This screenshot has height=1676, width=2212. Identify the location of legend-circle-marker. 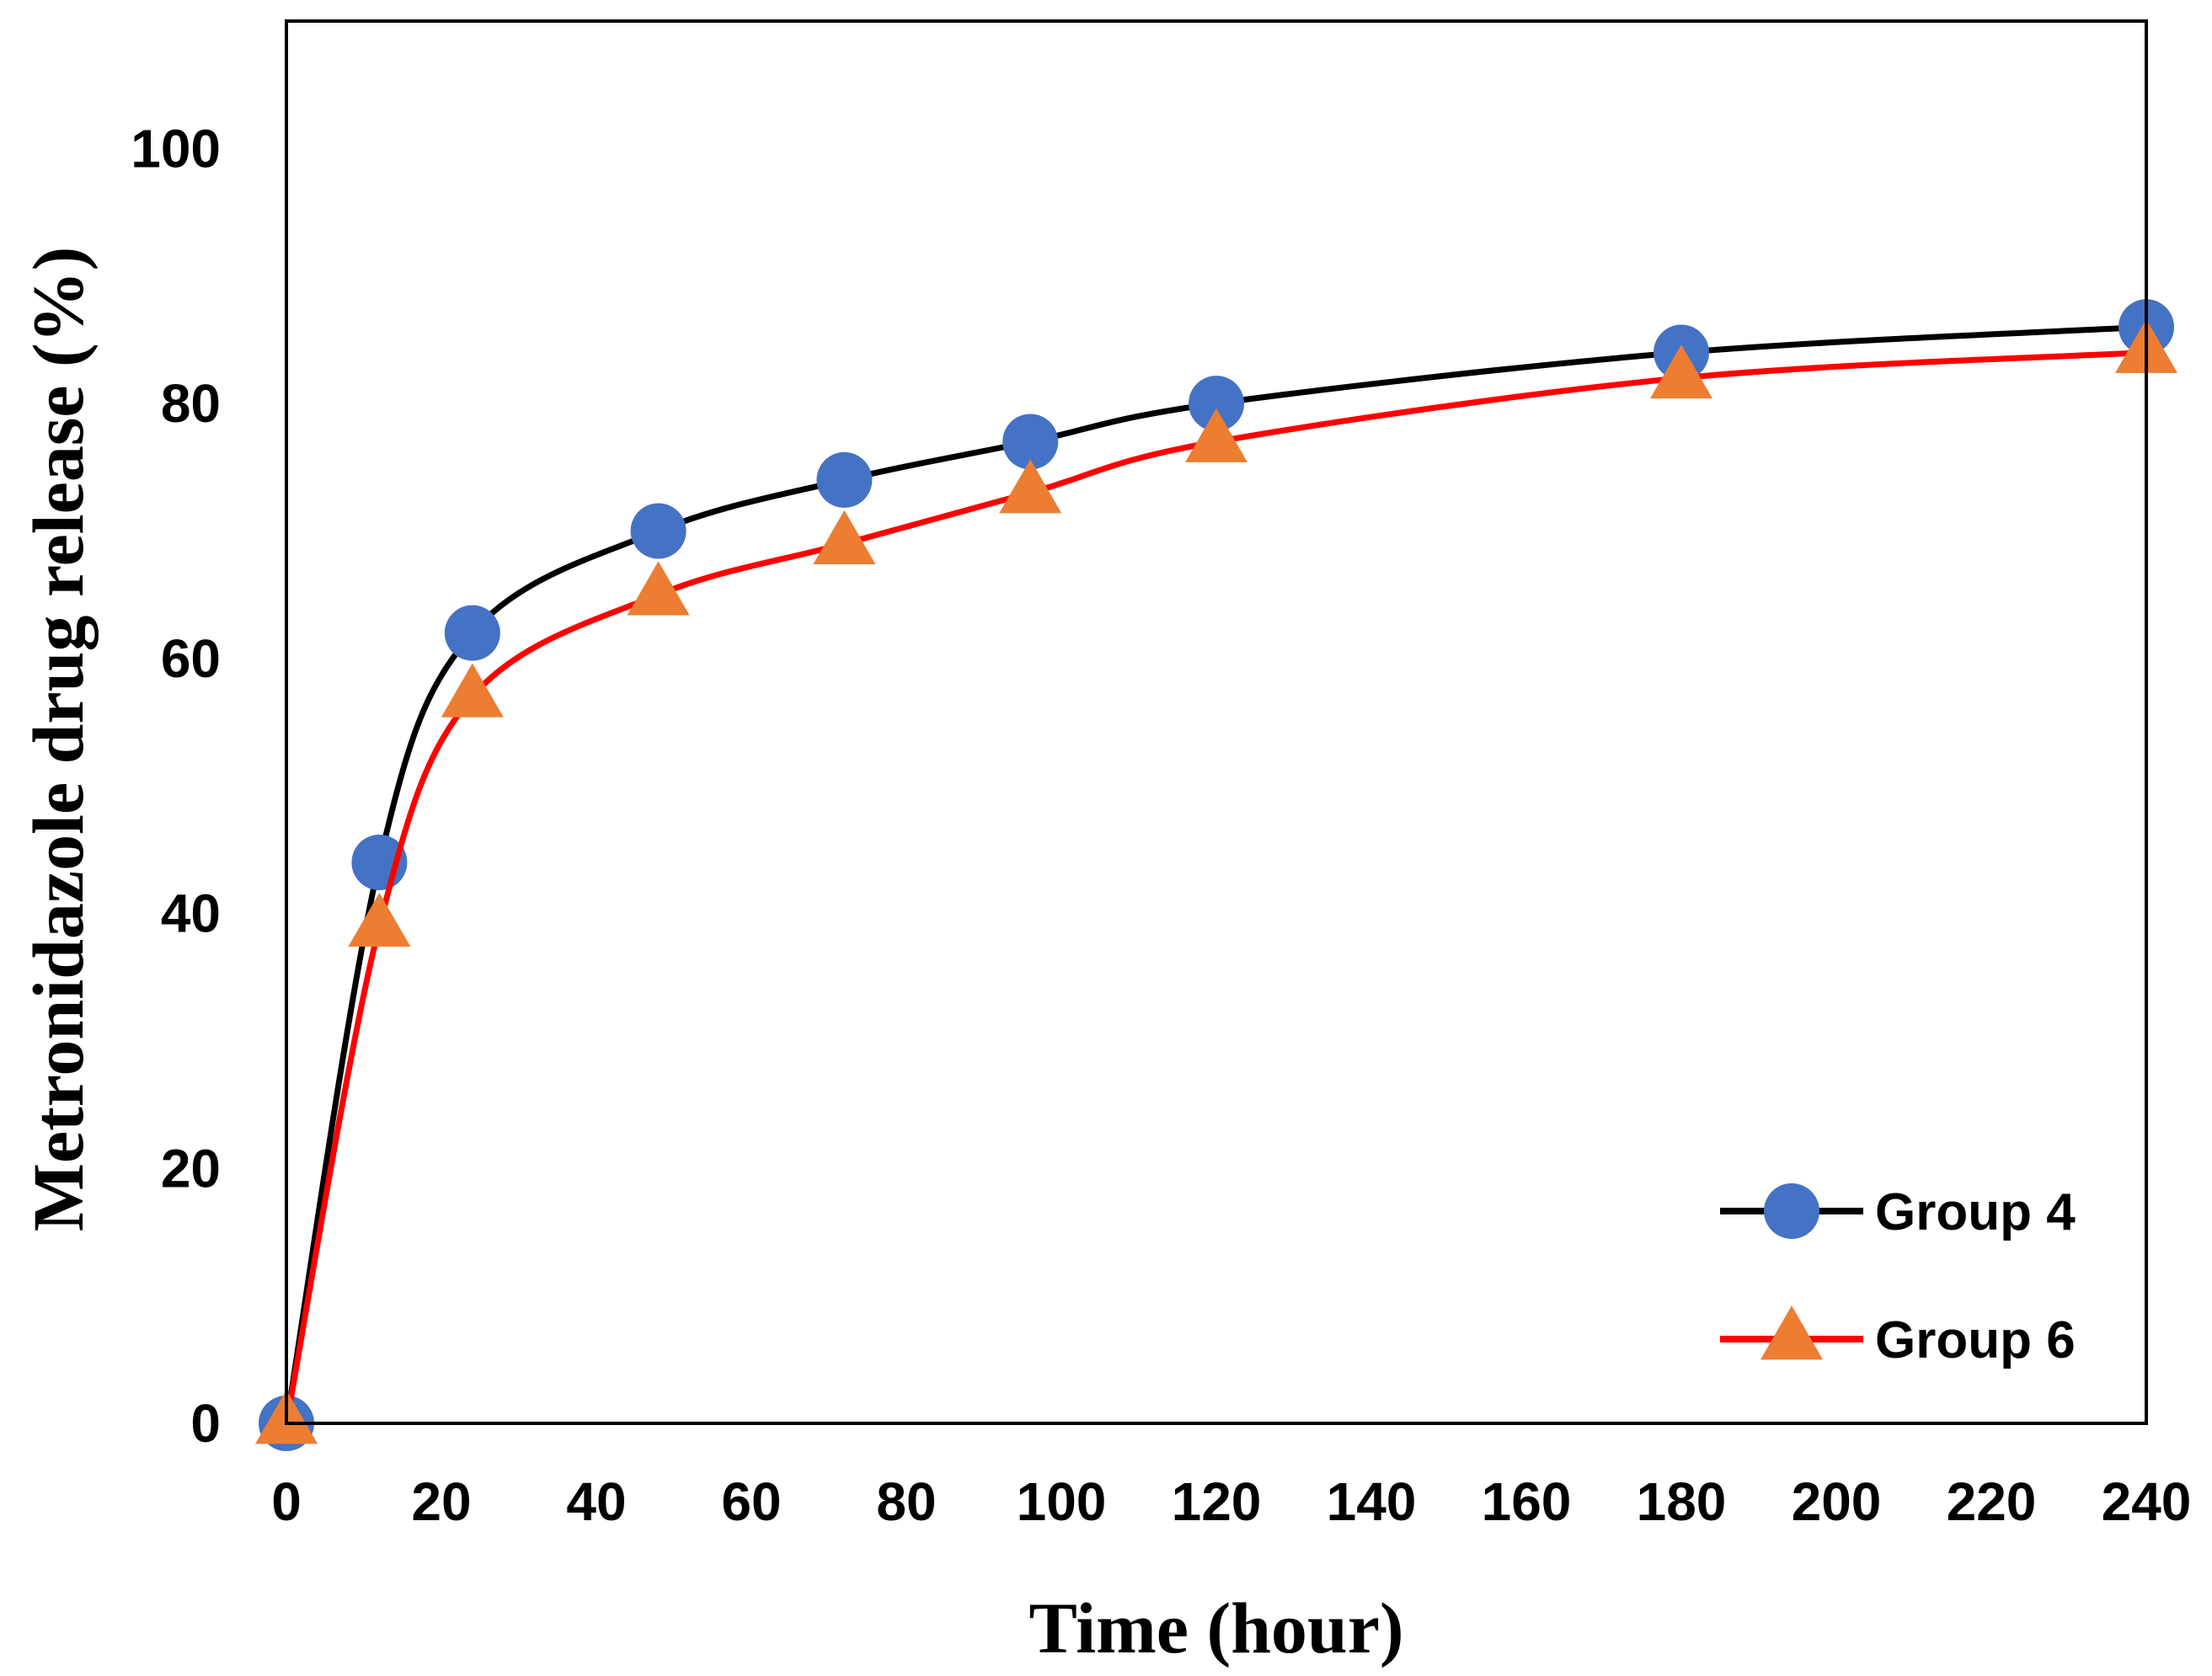
(1791, 1211).